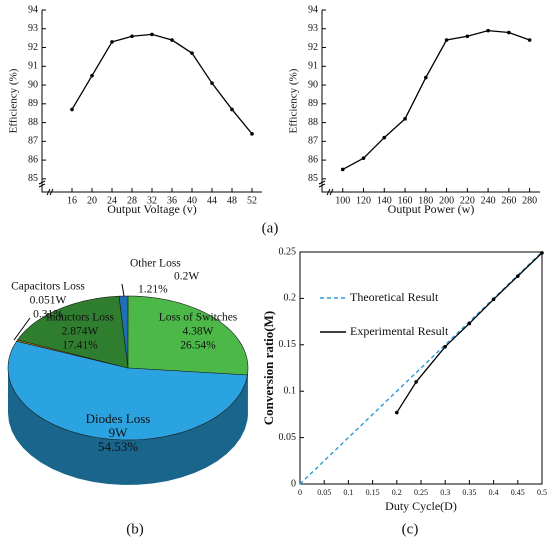  What do you see at coordinates (494, 492) in the screenshot?
I see `x-tick-label: 0.4` at bounding box center [494, 492].